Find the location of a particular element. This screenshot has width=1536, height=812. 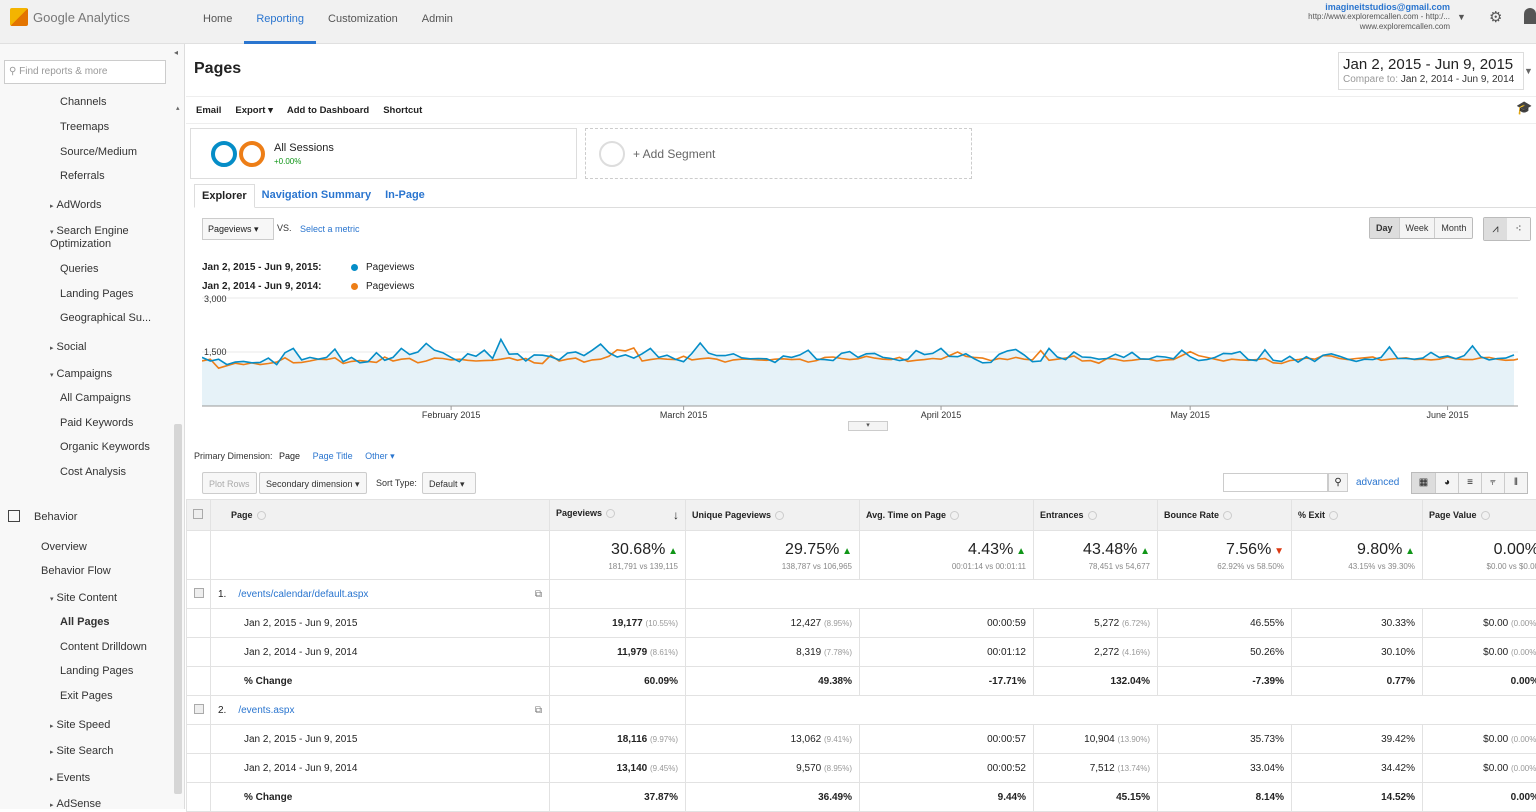

collapse-sidebar-icon: ◂ is located at coordinates (176, 52).